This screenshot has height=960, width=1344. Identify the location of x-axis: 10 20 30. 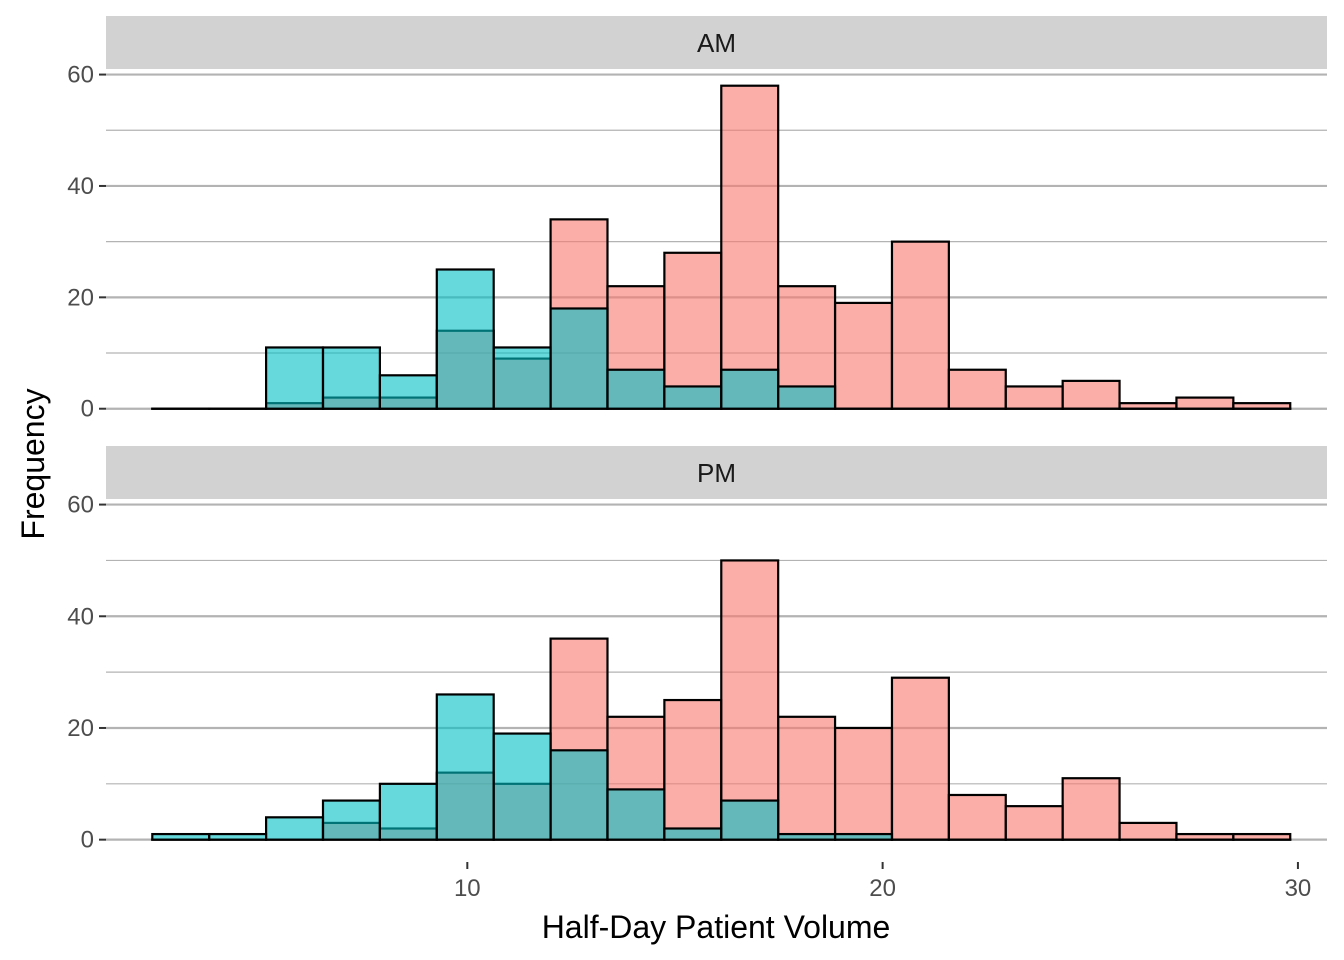
(882, 882).